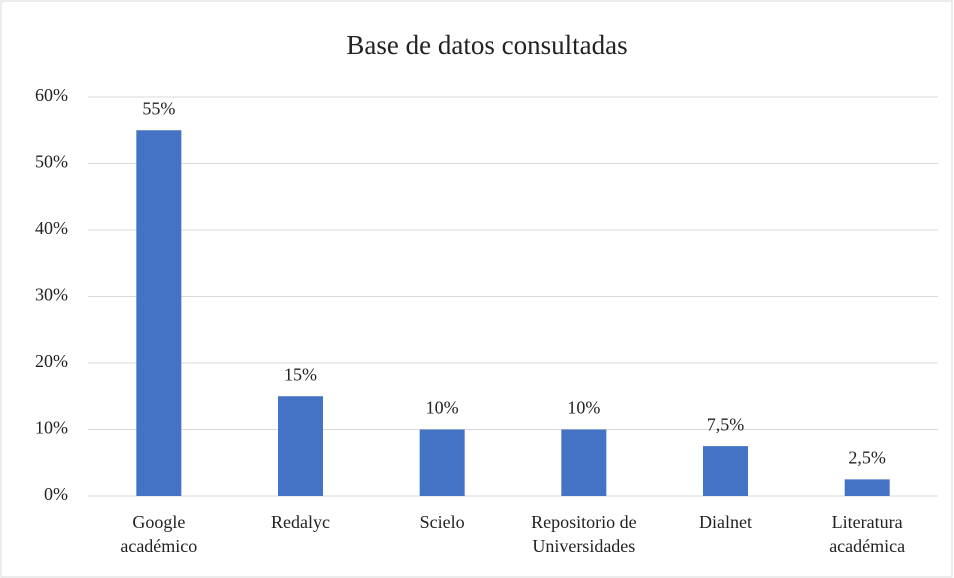 The image size is (954, 578). Describe the element at coordinates (56, 494) in the screenshot. I see `y-tick-label: 0%` at that location.